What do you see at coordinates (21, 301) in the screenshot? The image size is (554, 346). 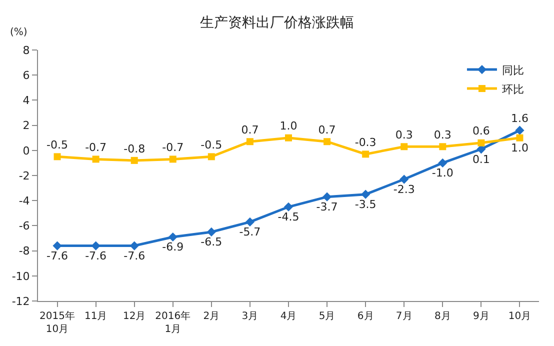 I see `y-tick-label: -12` at bounding box center [21, 301].